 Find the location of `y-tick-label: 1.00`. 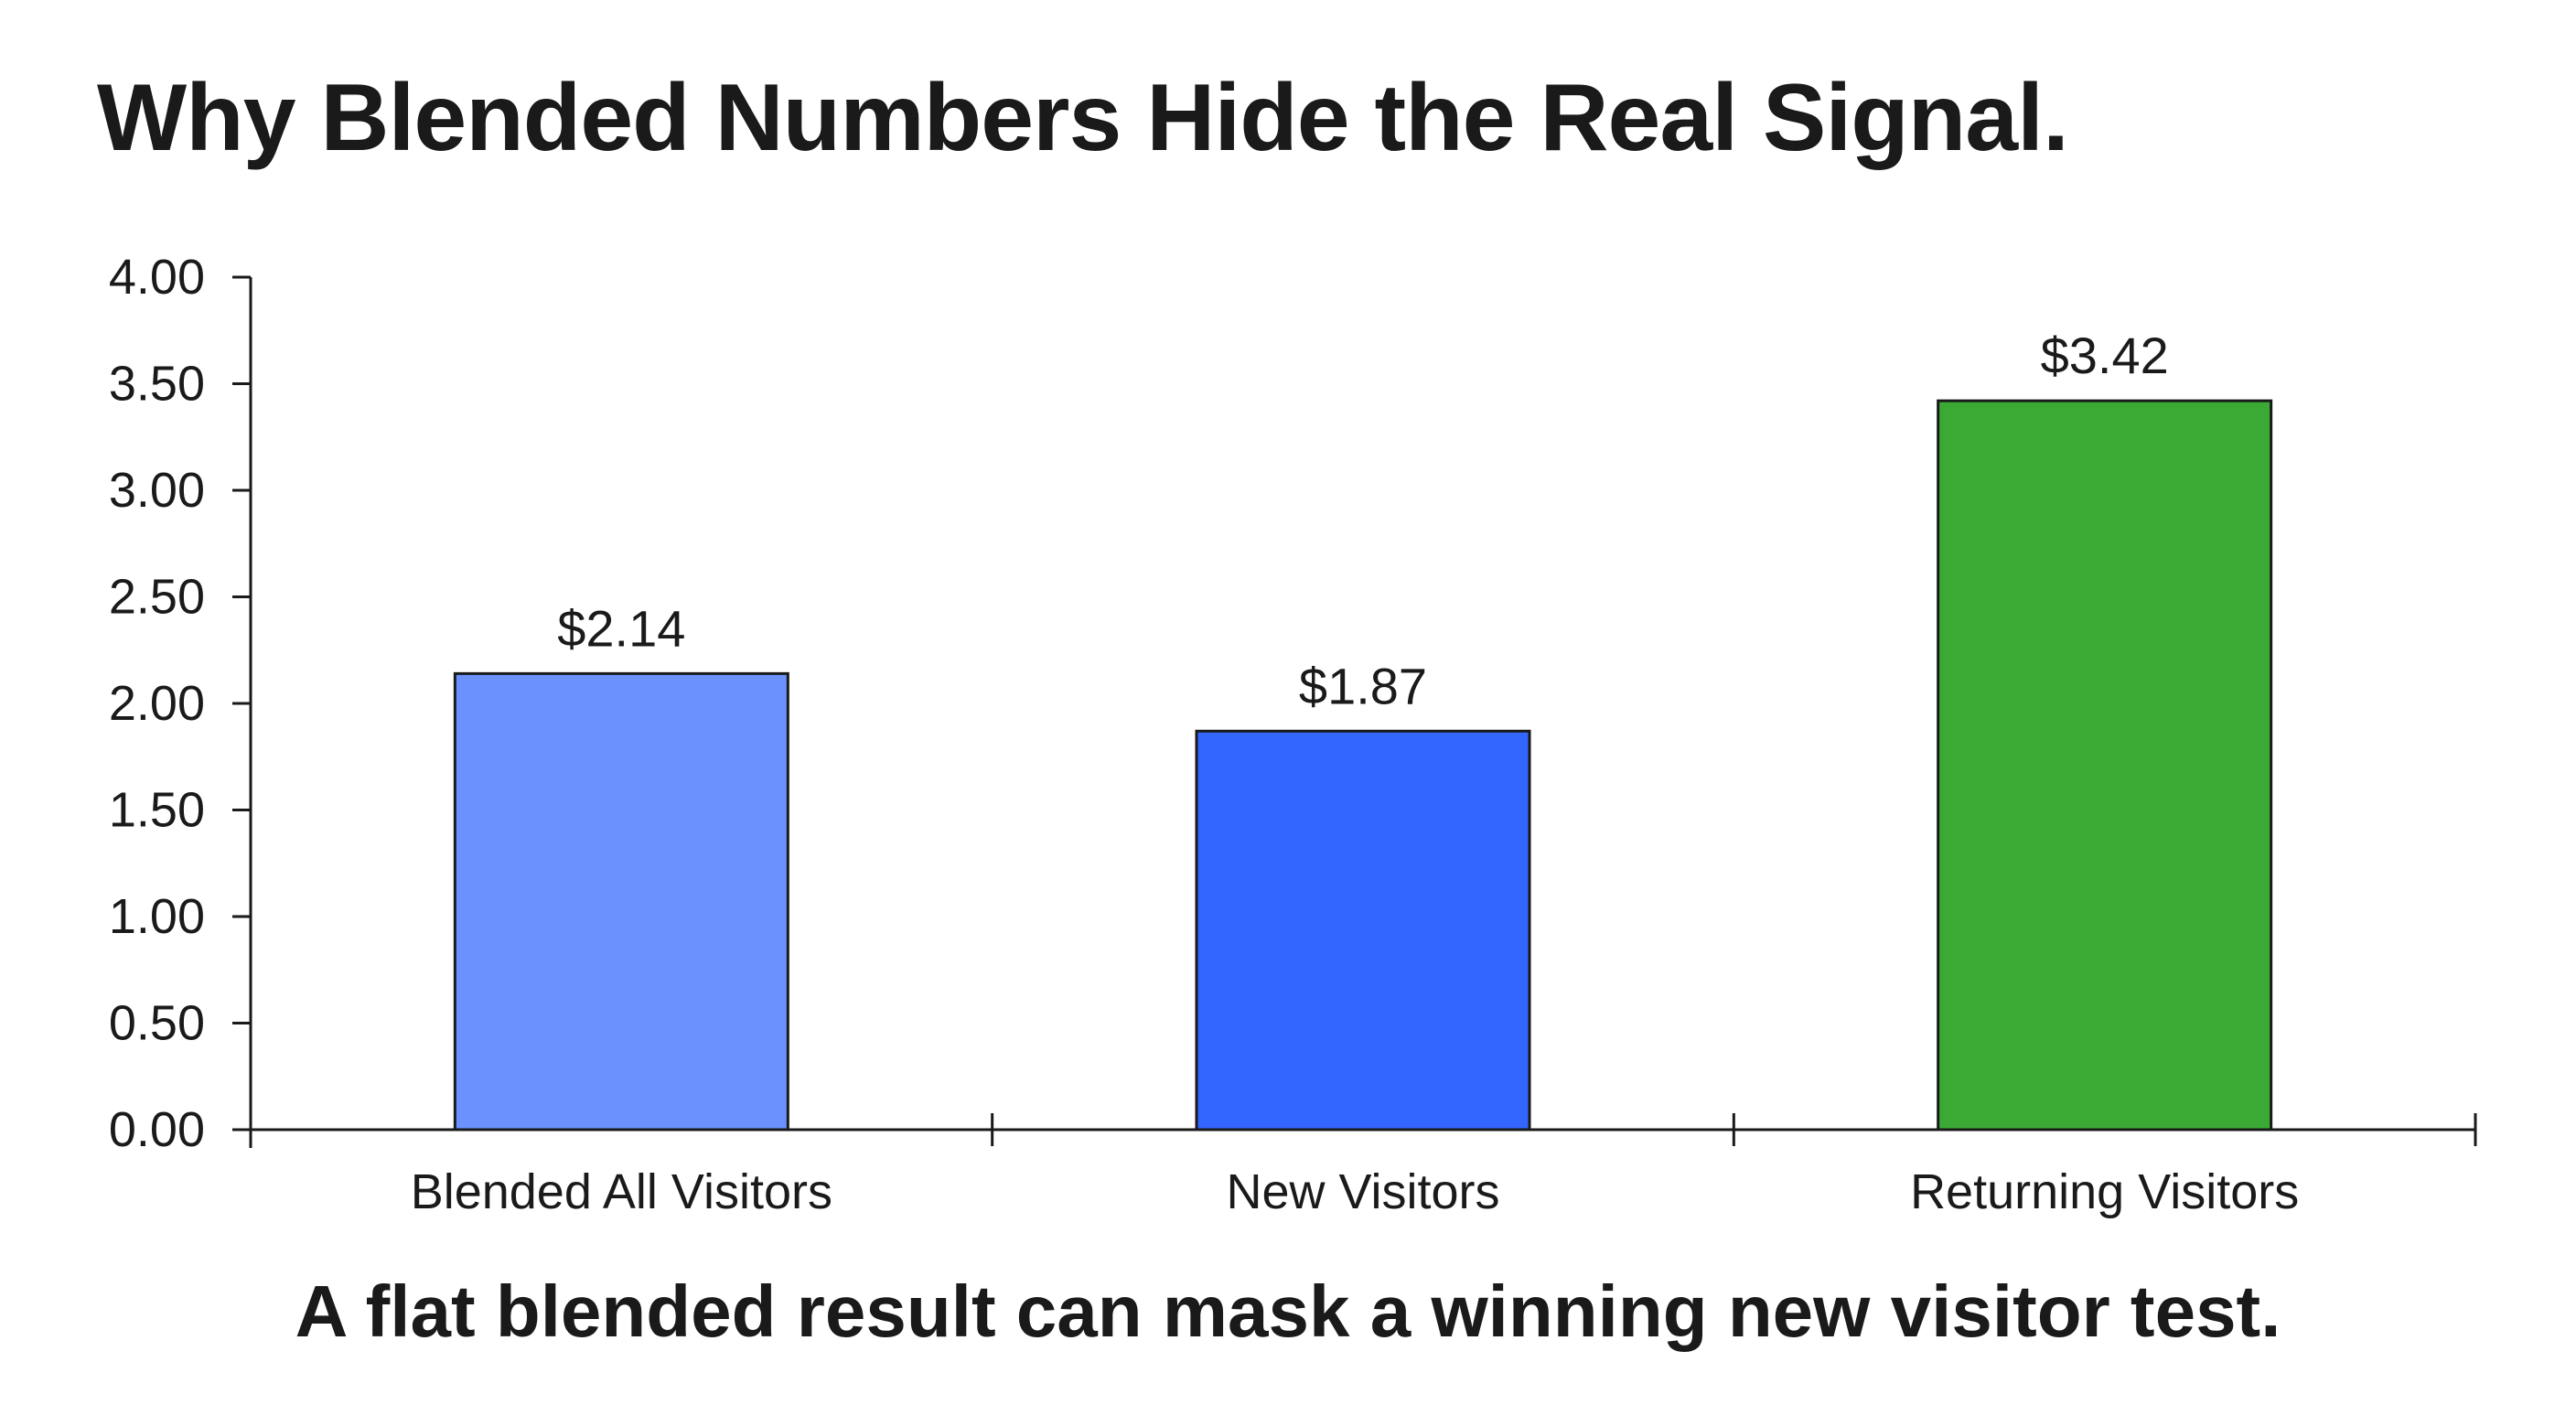

y-tick-label: 1.00 is located at coordinates (157, 916).